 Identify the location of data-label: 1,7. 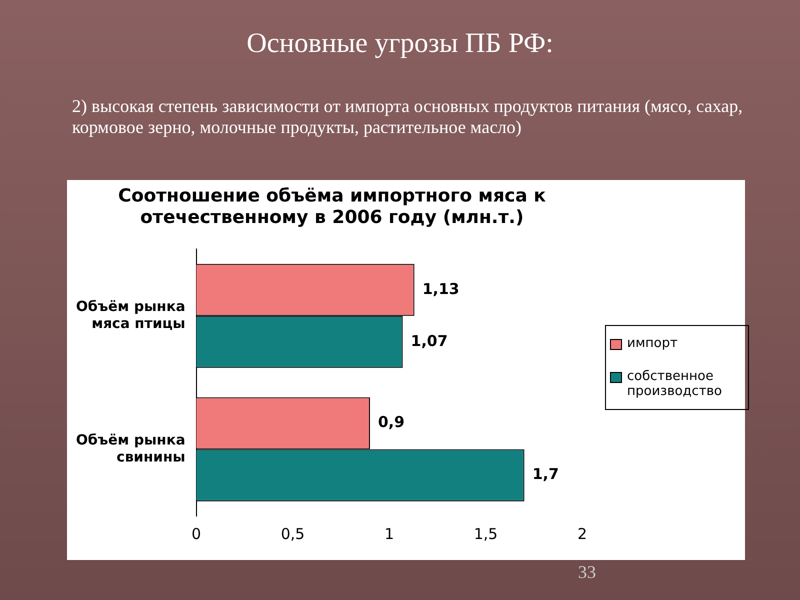
(545, 474).